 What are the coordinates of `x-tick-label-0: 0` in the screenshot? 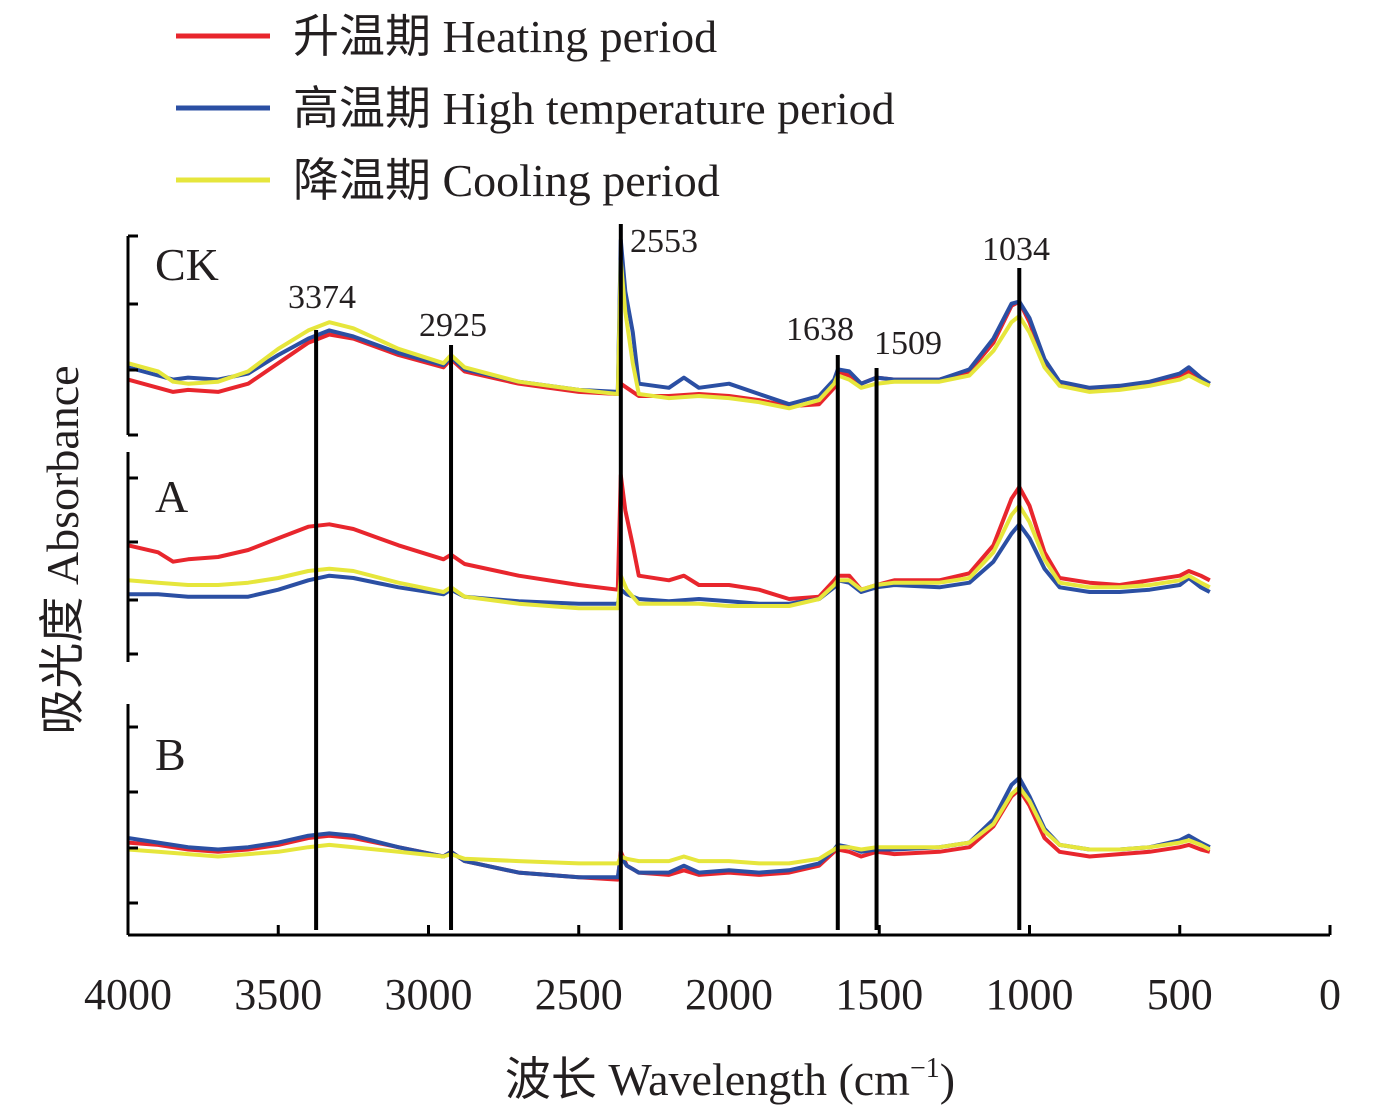 It's located at (1330, 994).